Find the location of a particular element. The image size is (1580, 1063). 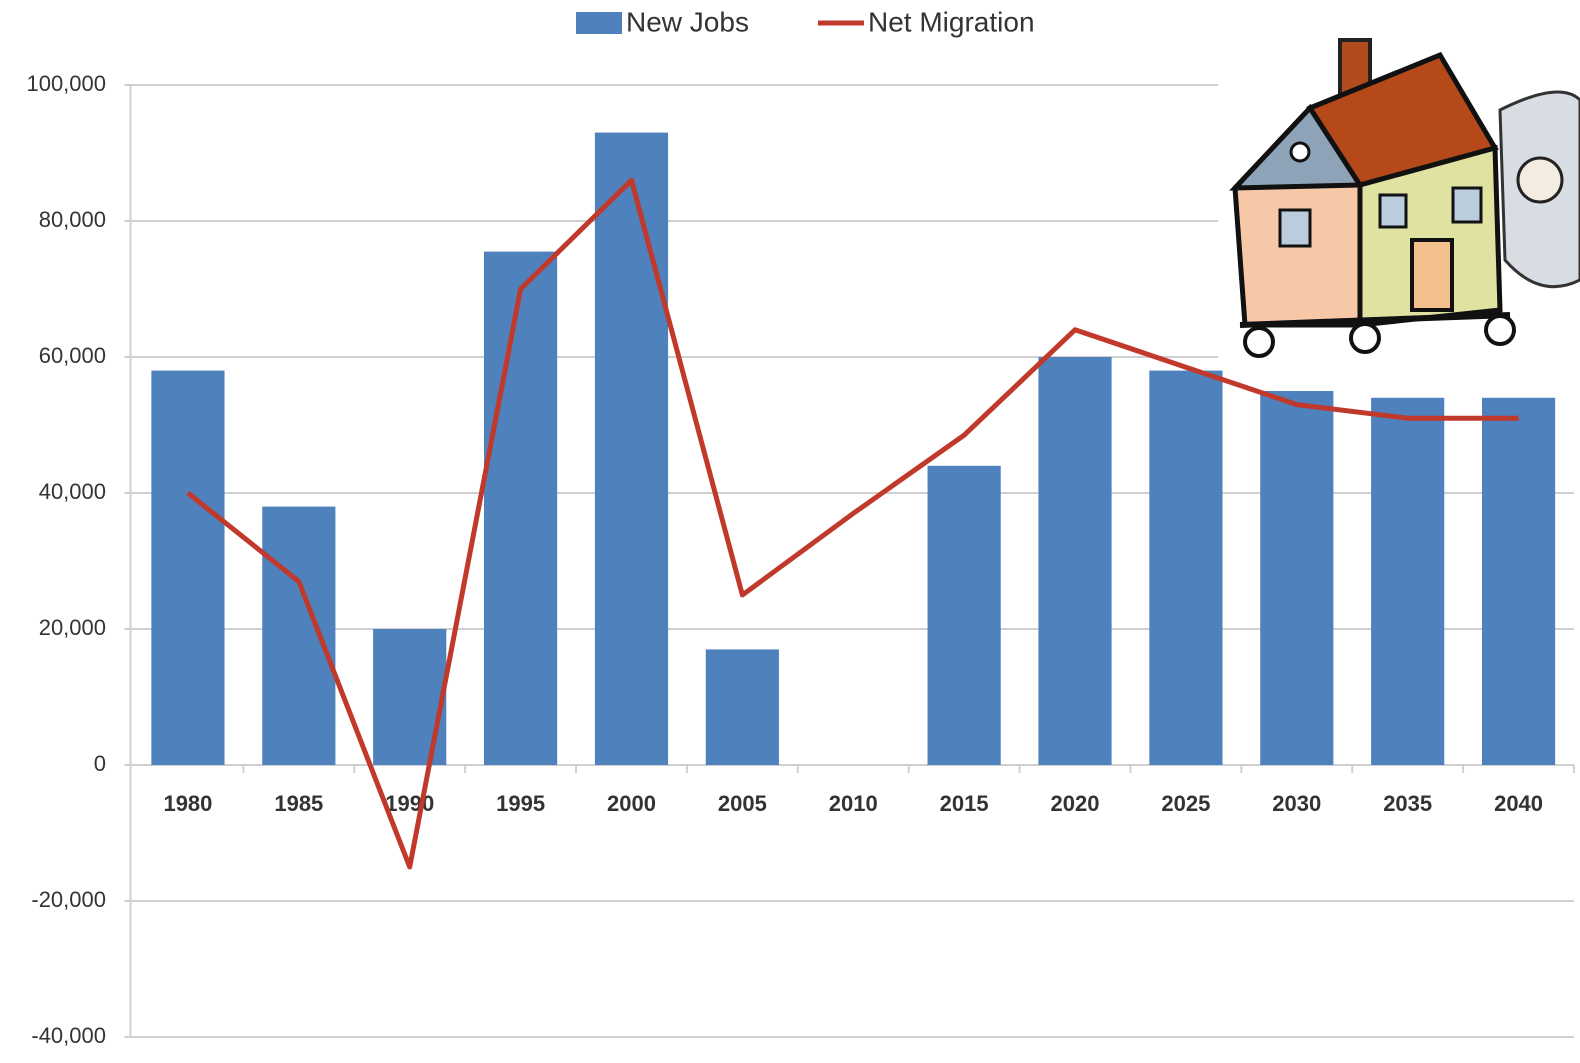

legend-label: New Jobs is located at coordinates (687, 21).